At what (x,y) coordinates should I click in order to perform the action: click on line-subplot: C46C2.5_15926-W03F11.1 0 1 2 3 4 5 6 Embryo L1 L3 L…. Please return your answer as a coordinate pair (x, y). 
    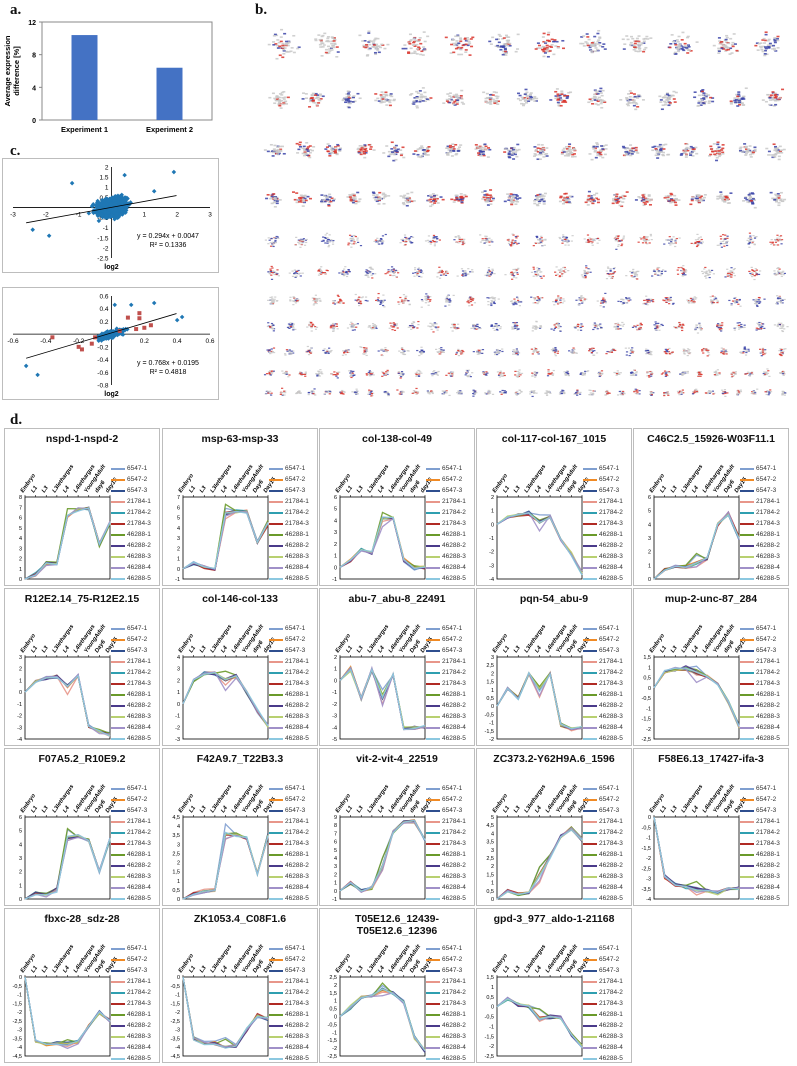
    Looking at the image, I should click on (711, 507).